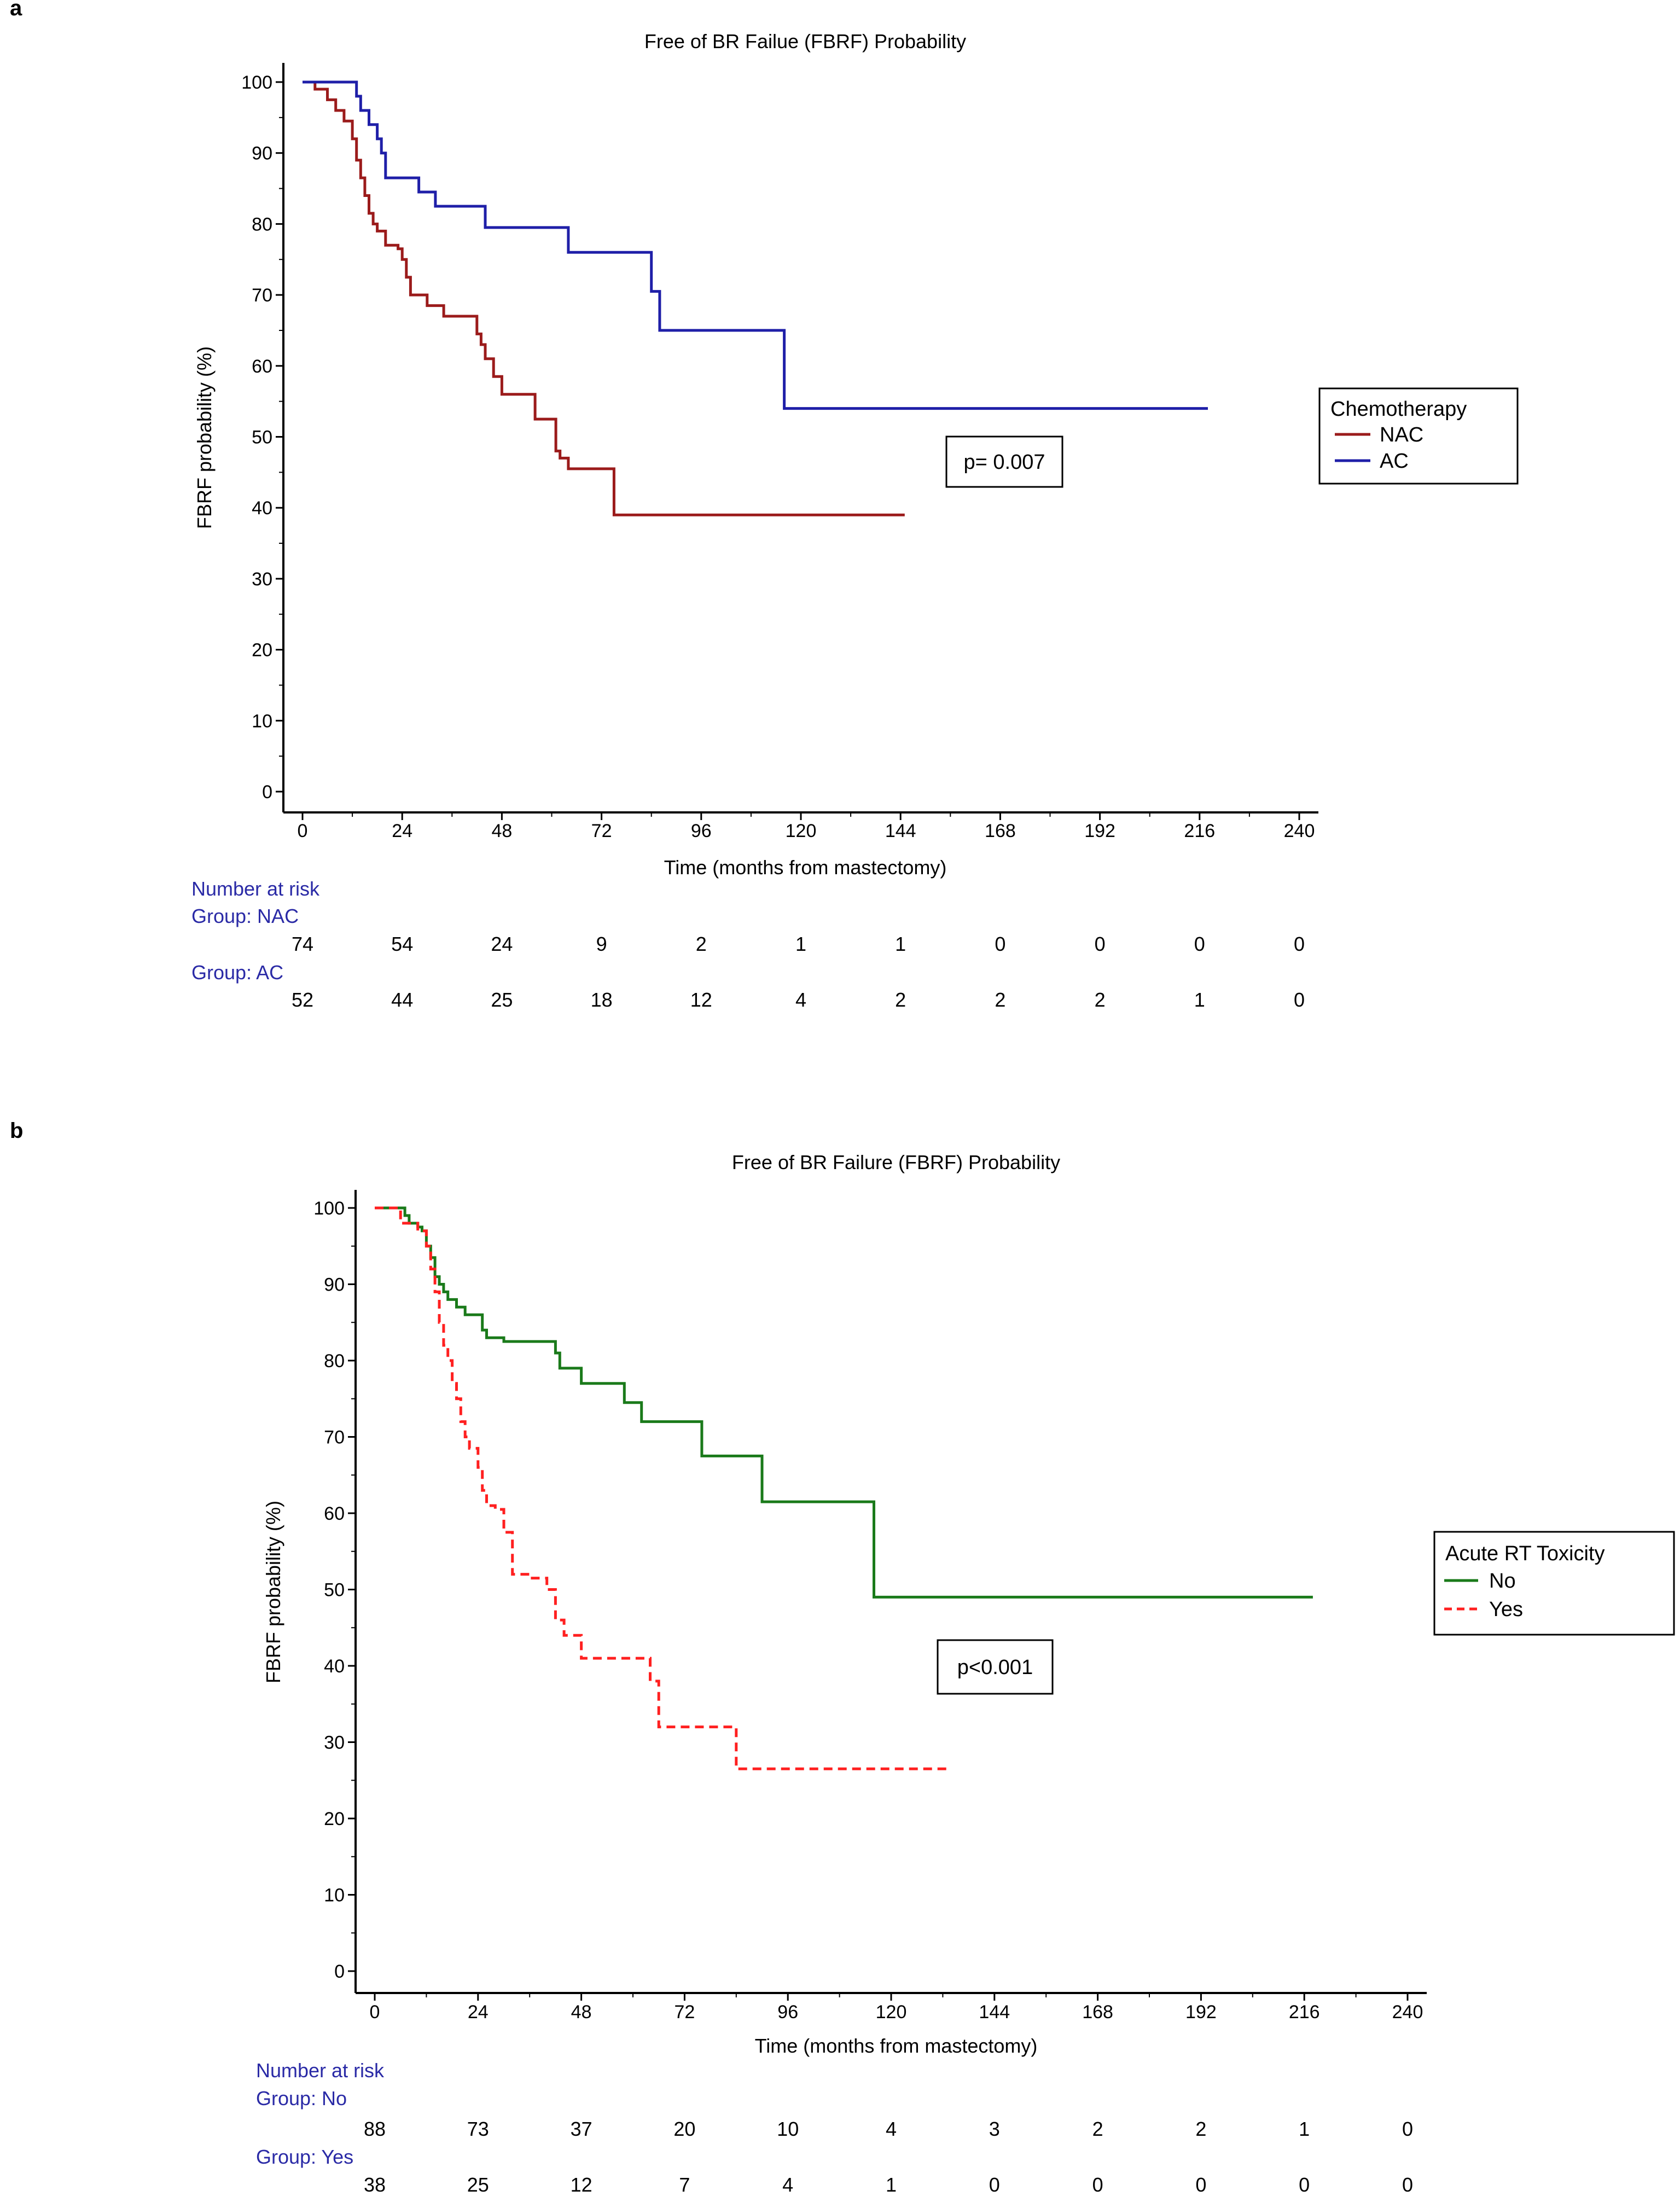 Image resolution: width=1680 pixels, height=2208 pixels. Describe the element at coordinates (478, 2129) in the screenshot. I see `risk-count: 73` at that location.